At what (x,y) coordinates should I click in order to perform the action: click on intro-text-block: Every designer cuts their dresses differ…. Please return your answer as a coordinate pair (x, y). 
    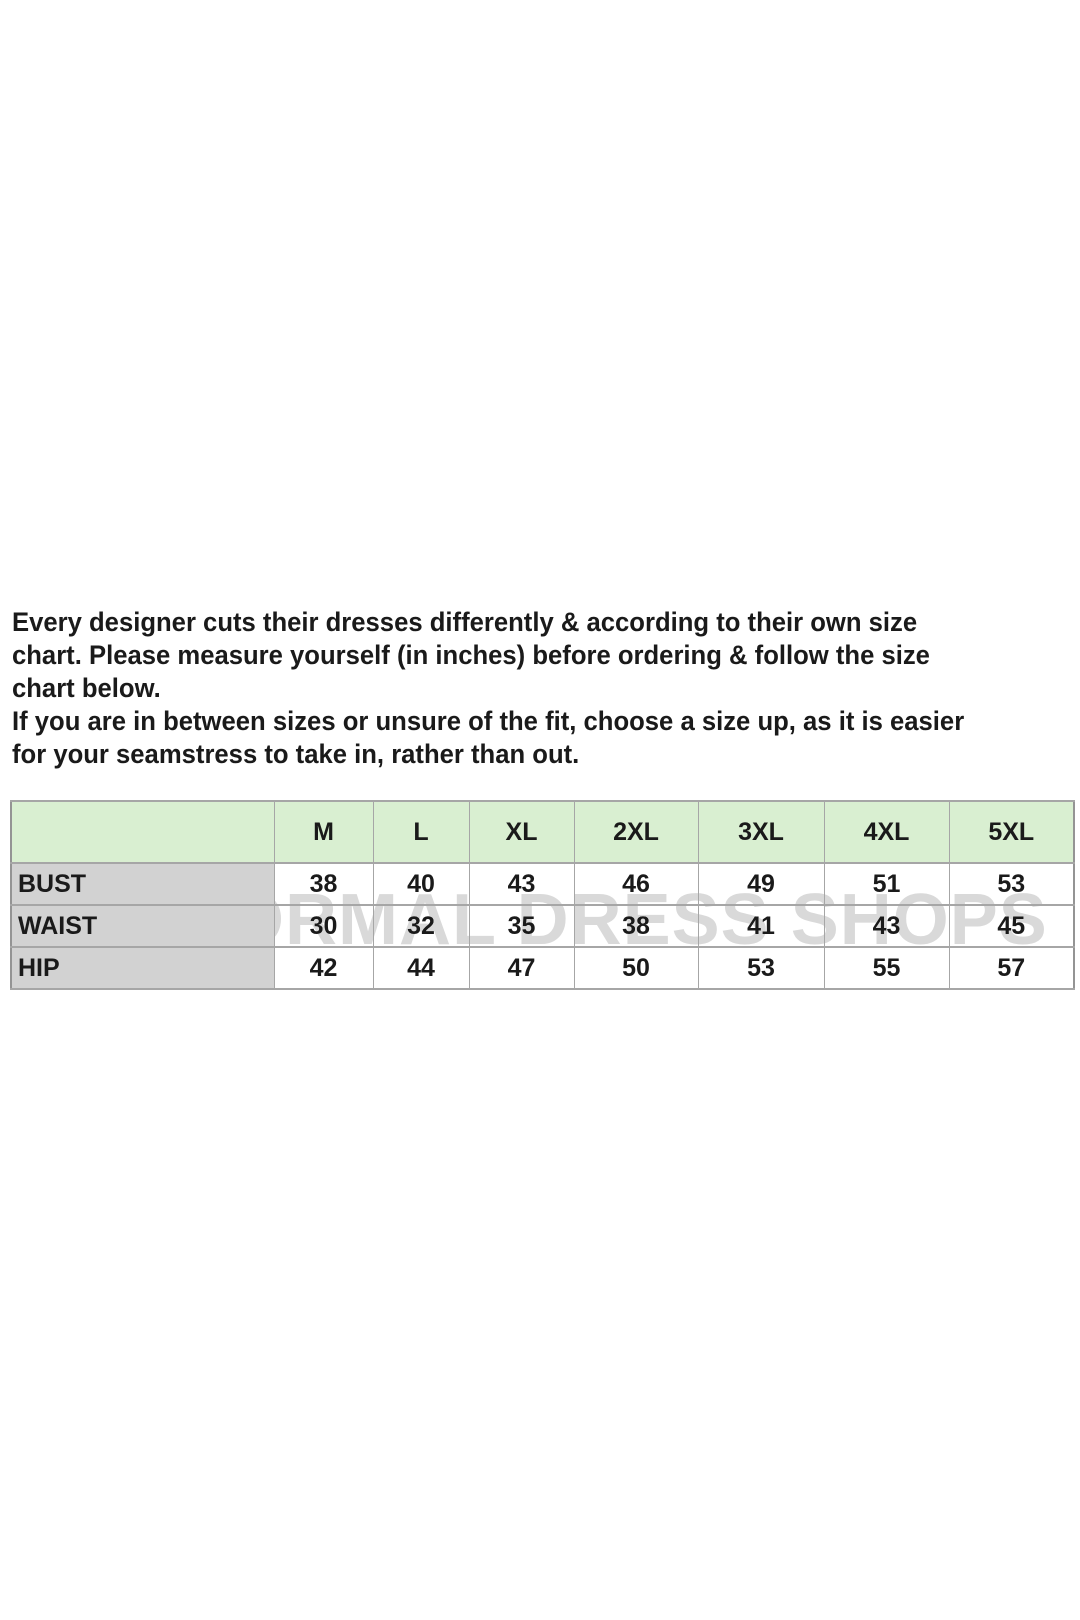
    Looking at the image, I should click on (516, 688).